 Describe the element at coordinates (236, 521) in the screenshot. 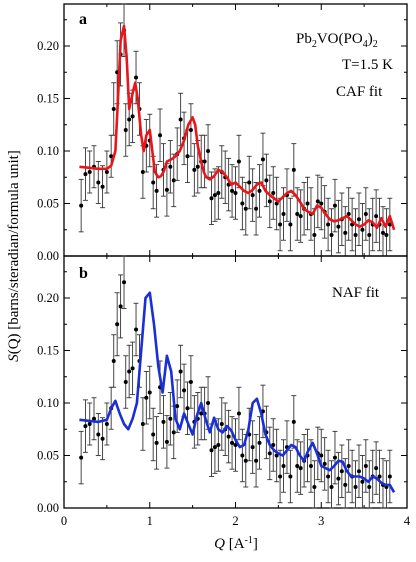

I see `x-tick-labels: 0 1 2 3 4` at that location.